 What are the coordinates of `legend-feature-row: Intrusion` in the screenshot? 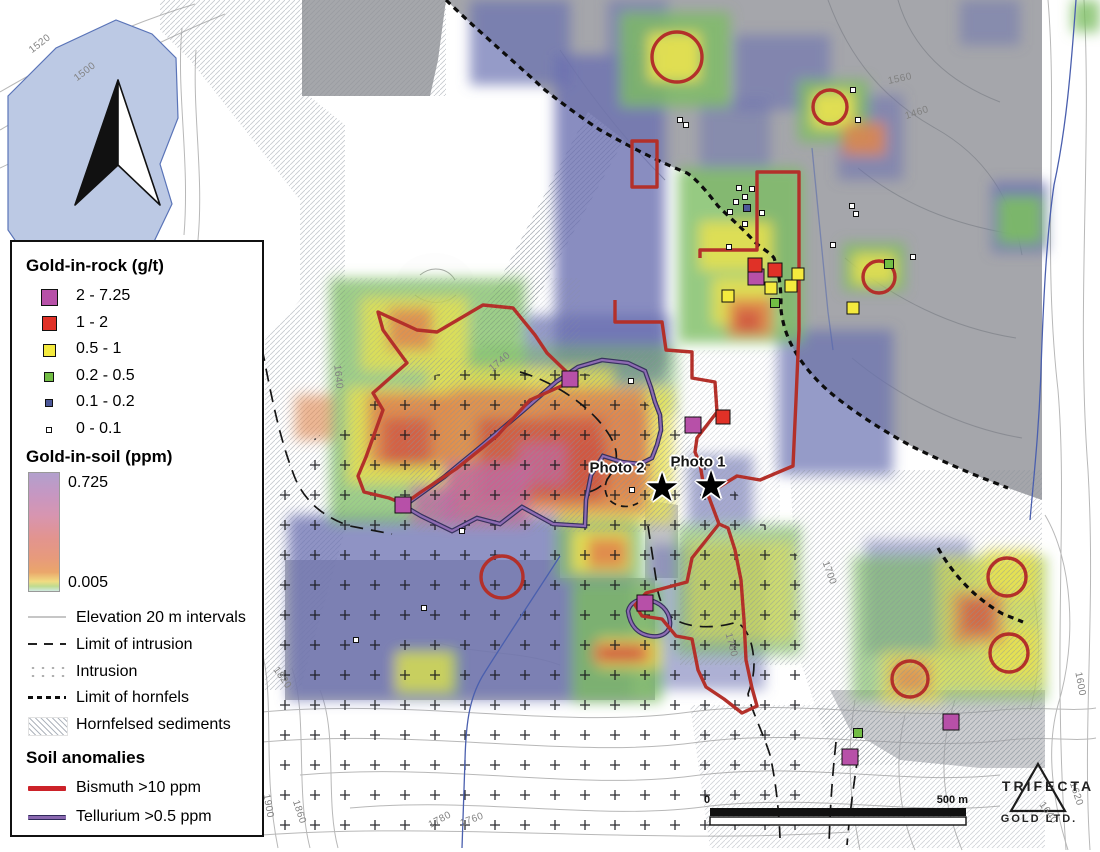 It's located at (138, 674).